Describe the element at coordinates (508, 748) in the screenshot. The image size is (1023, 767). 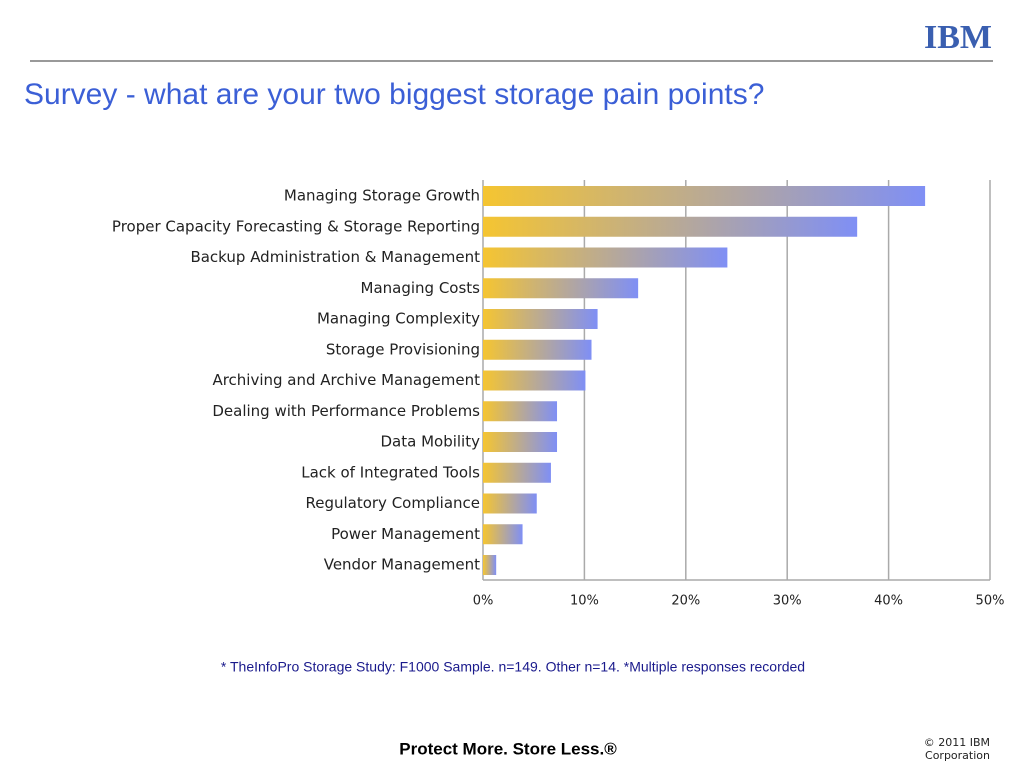
I see `tagline: Protect More. Store Less.®` at that location.